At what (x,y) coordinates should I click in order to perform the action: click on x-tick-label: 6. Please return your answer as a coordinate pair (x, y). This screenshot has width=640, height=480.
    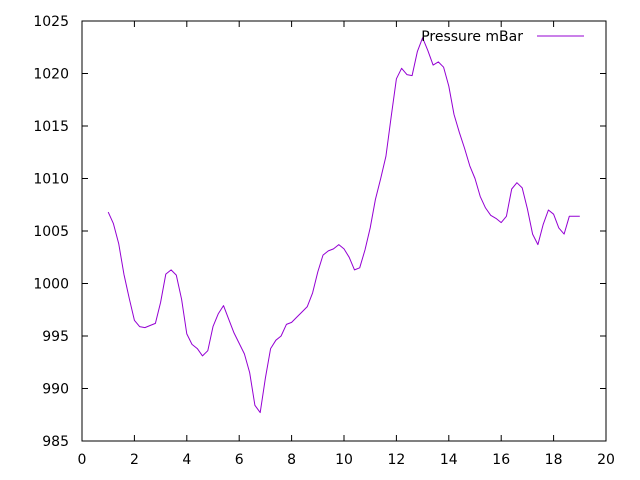
    Looking at the image, I should click on (239, 460).